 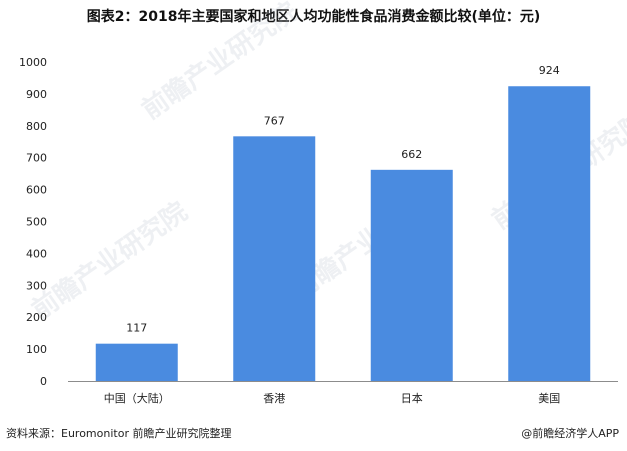 What do you see at coordinates (549, 398) in the screenshot?
I see `x-category-label: 美国` at bounding box center [549, 398].